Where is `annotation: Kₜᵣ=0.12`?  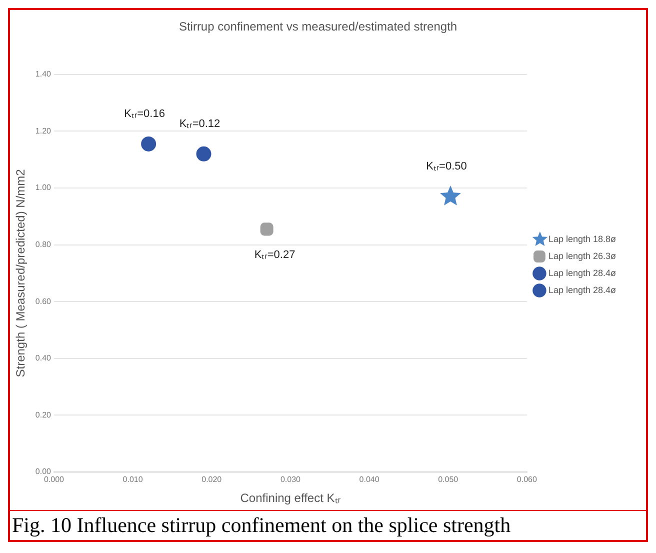
annotation: Kₜᵣ=0.12 is located at coordinates (199, 124).